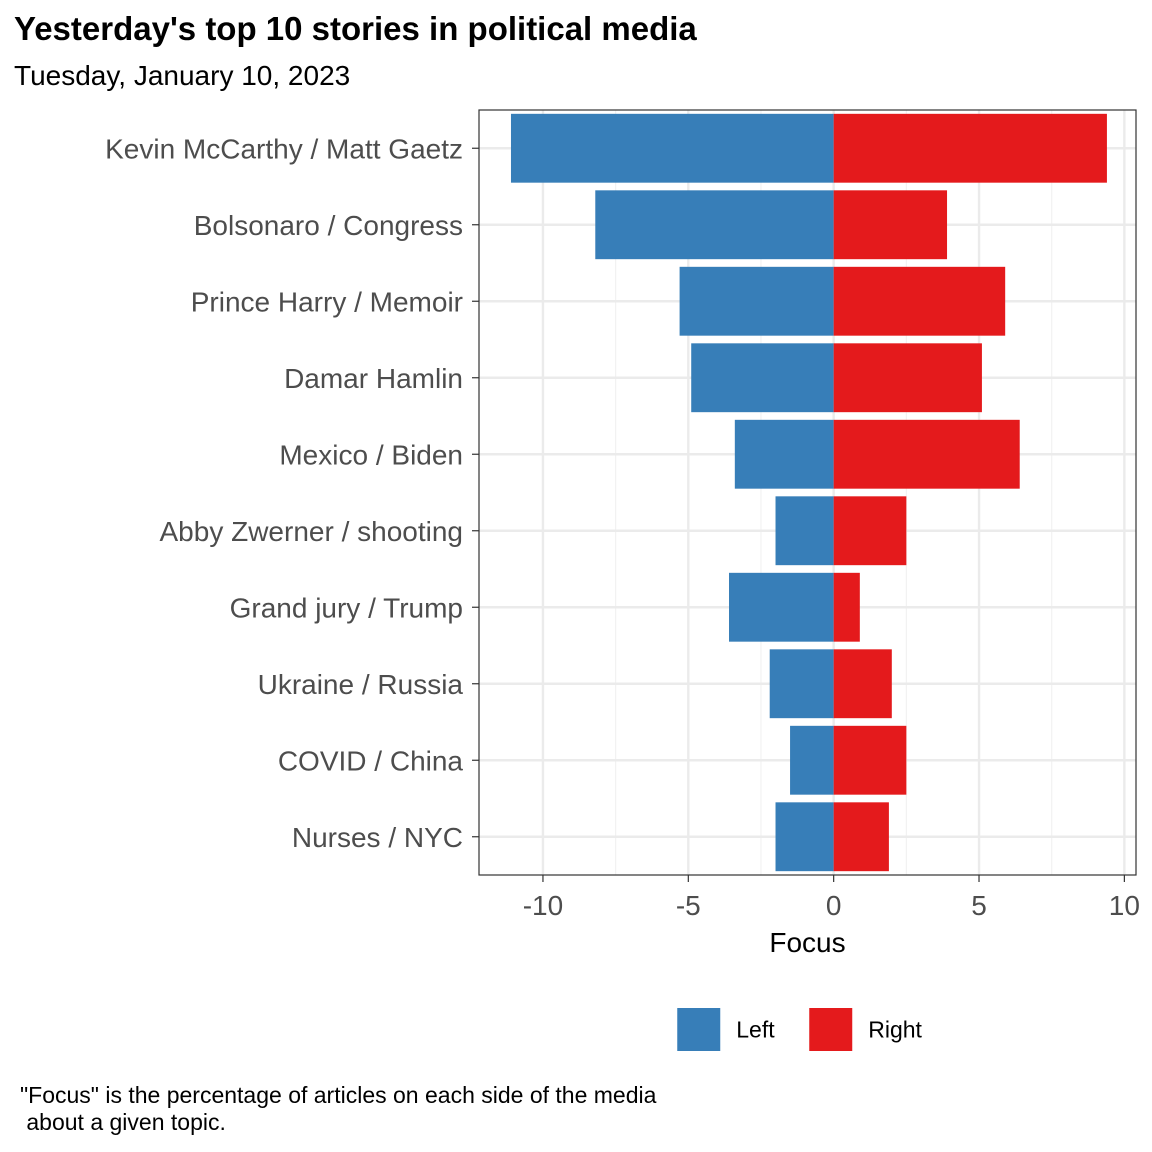  I want to click on y-tick-label: Kevin McCarthy / Matt Gaetz, so click(284, 148).